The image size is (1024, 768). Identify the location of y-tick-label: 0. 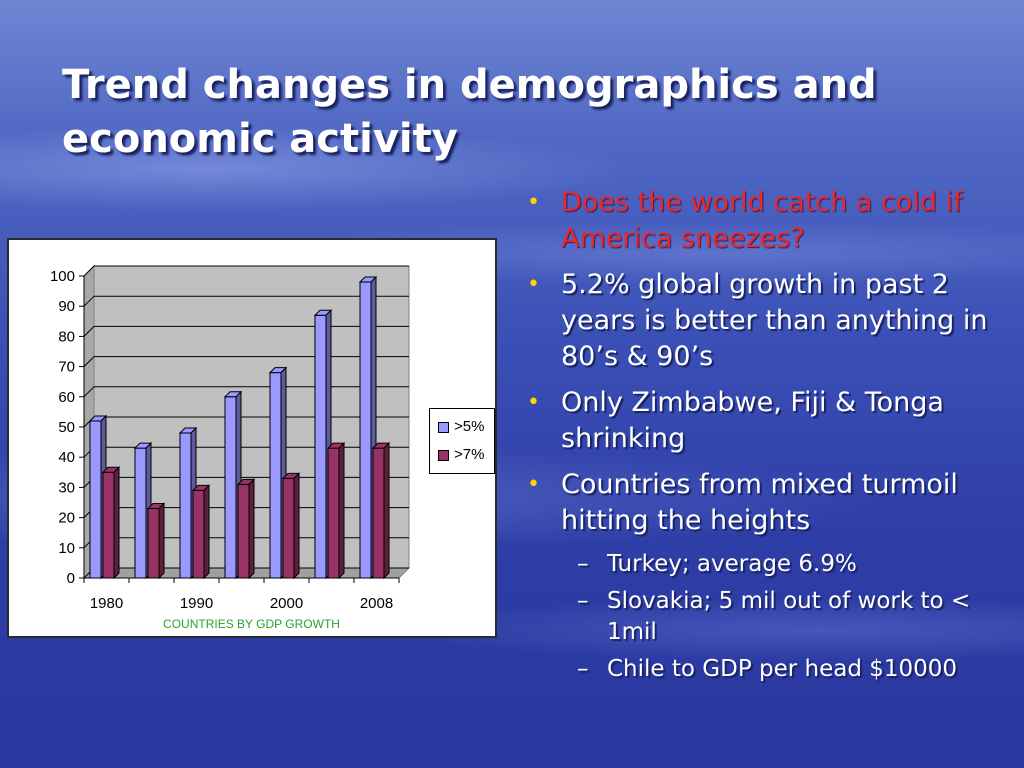
(71, 578).